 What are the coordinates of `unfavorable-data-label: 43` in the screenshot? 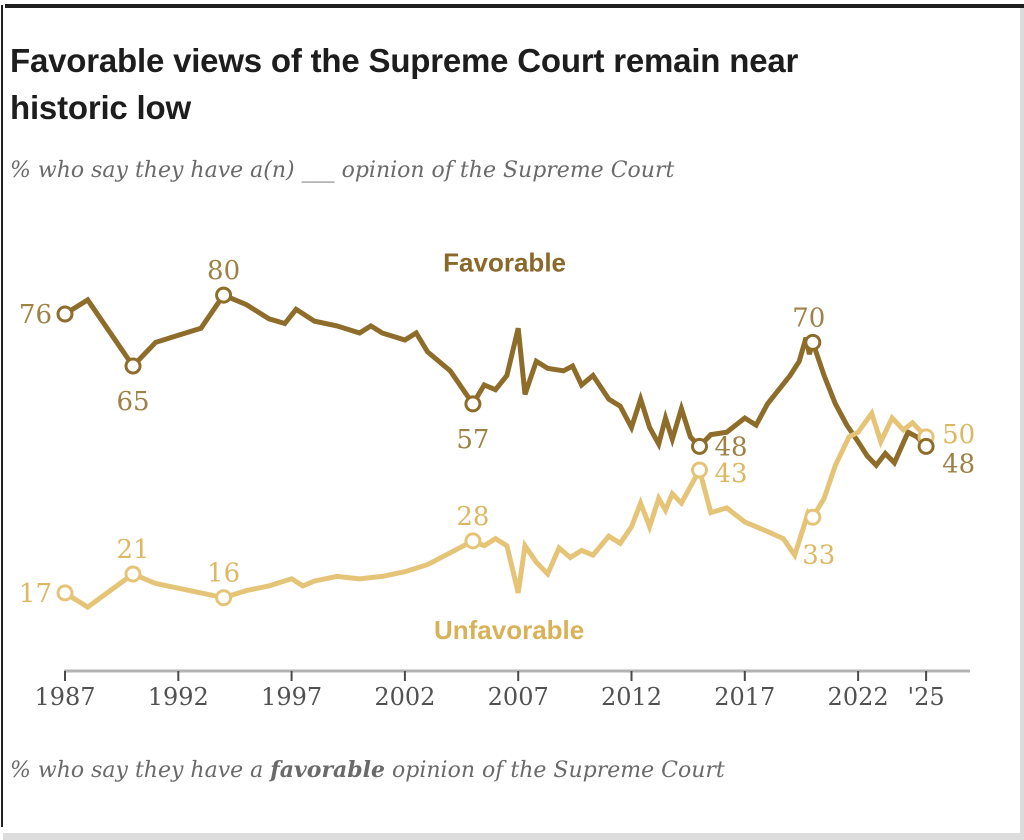 It's located at (731, 474).